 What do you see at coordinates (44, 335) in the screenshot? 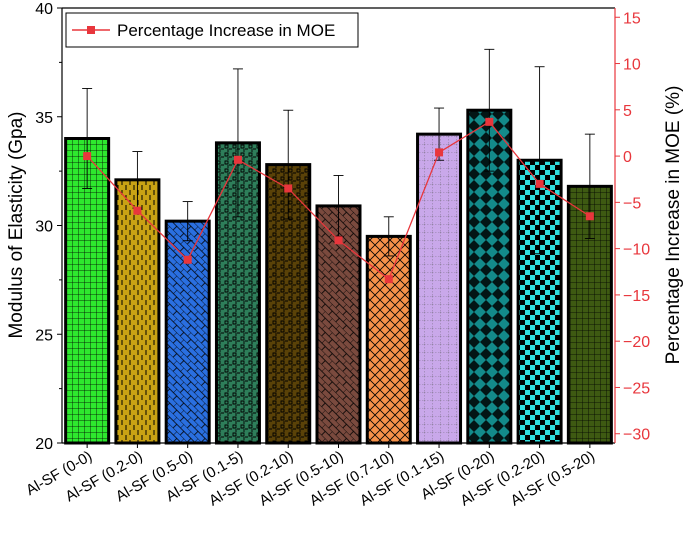
I see `y-tick-label-left: 25` at bounding box center [44, 335].